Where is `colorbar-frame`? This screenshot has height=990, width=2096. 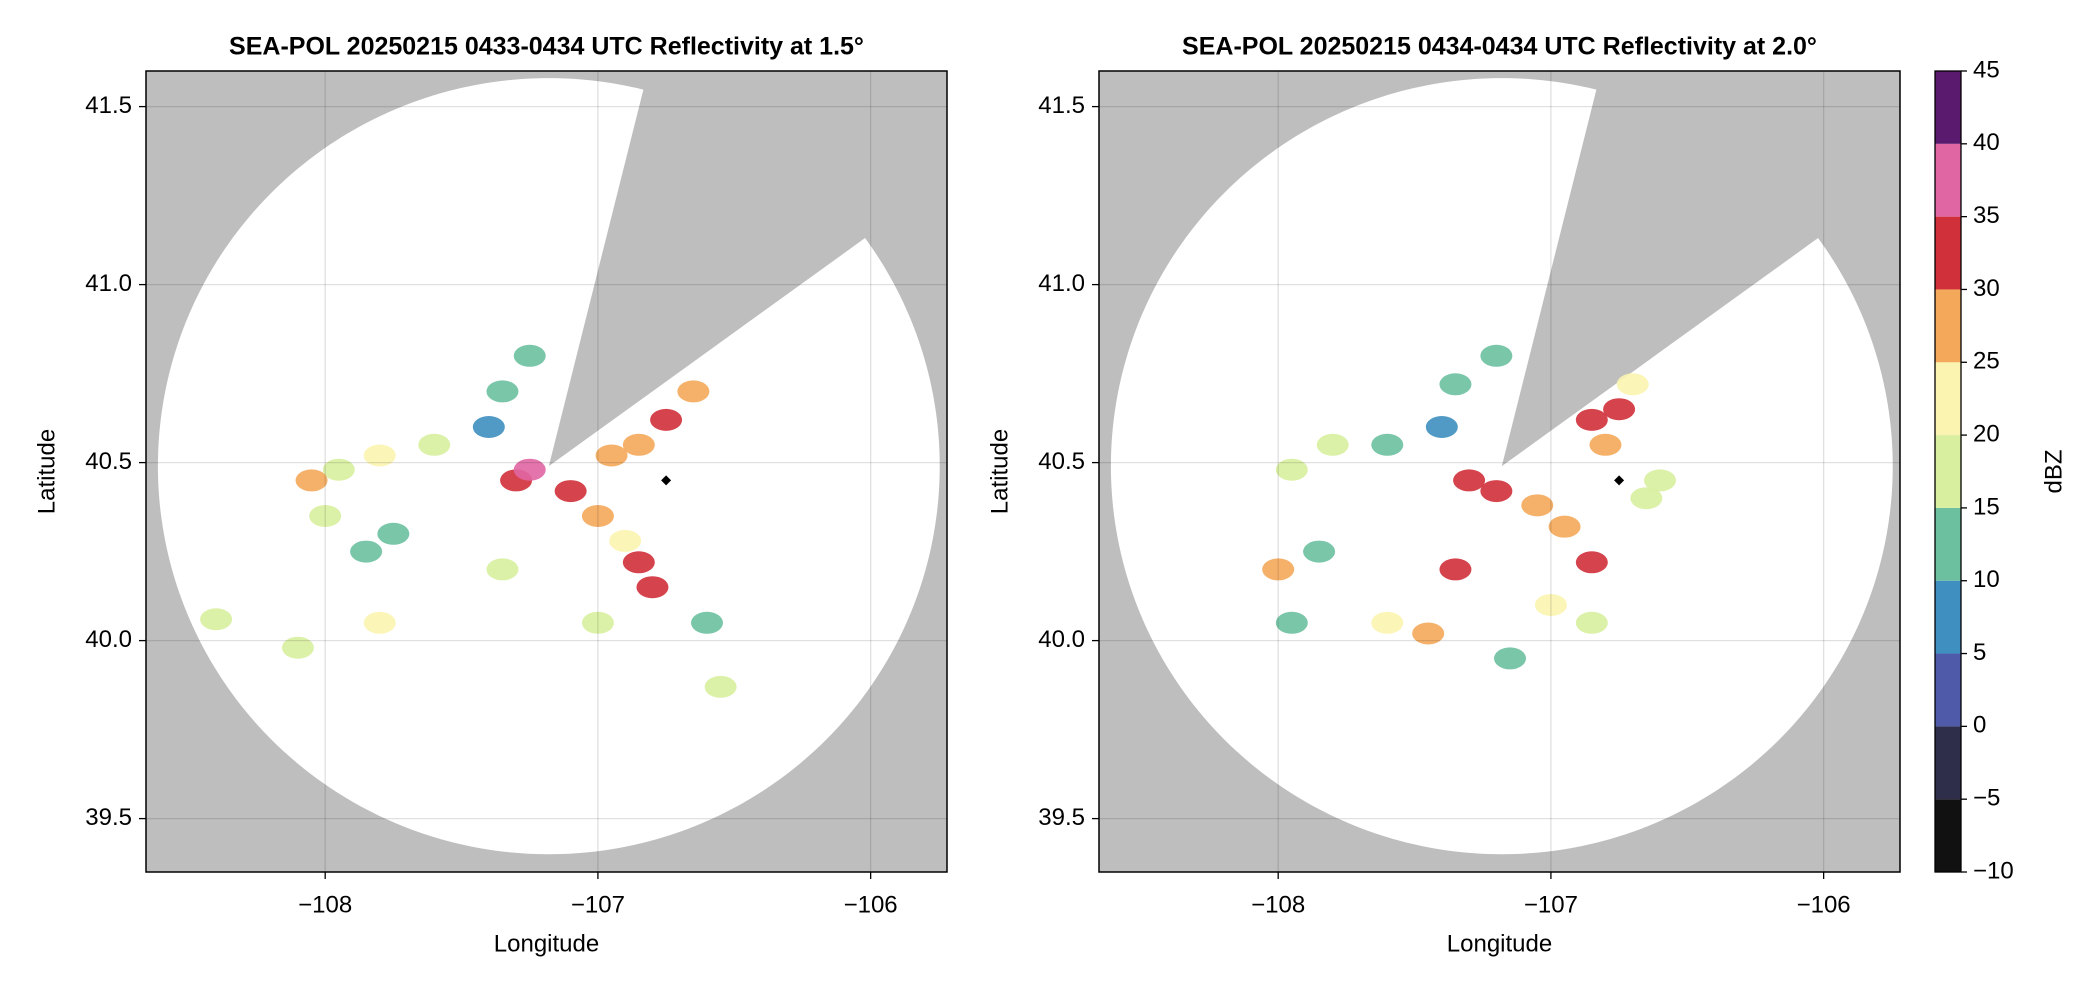 colorbar-frame is located at coordinates (1948, 471).